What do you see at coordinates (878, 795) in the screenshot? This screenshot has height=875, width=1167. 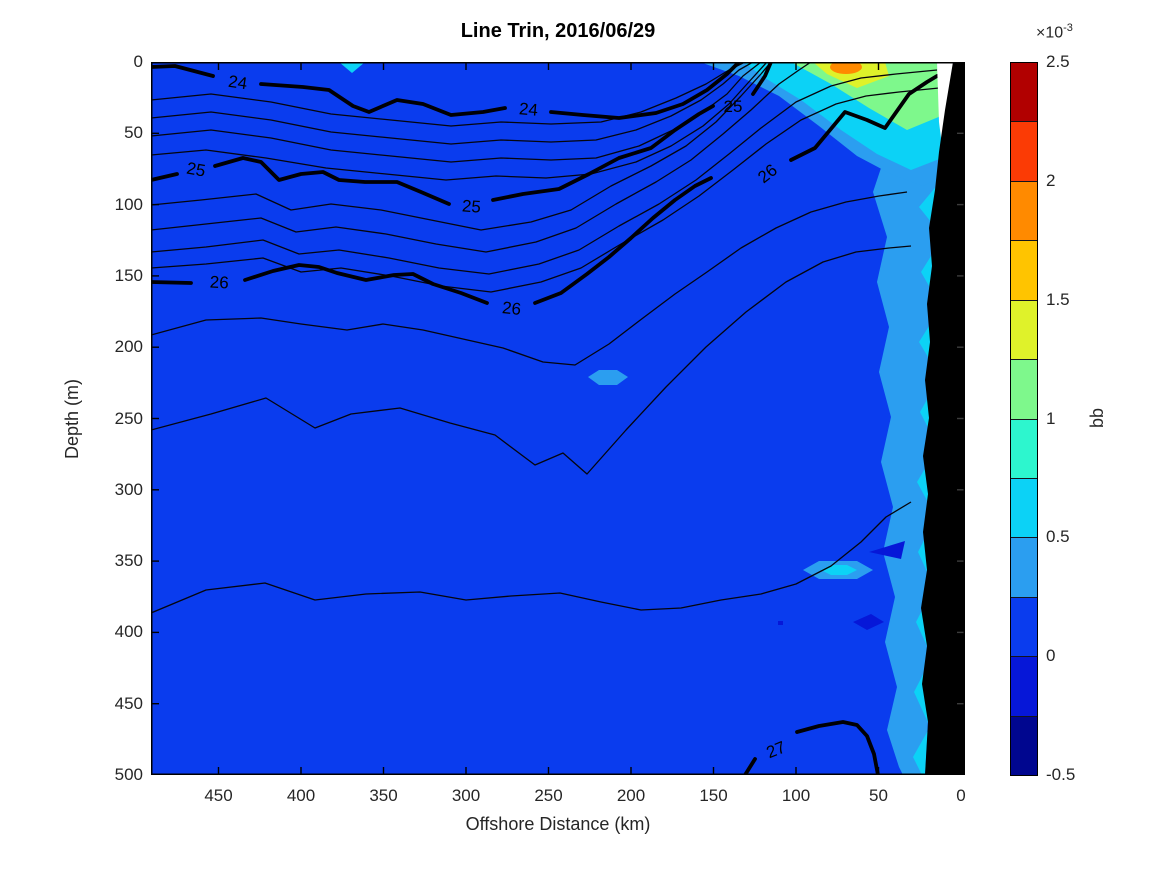 I see `x-tick-label: 50` at bounding box center [878, 795].